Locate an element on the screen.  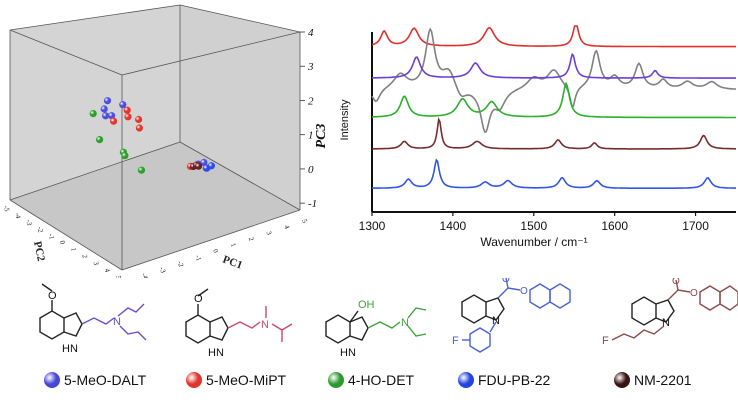
legend-label: 5-MeO-DALT is located at coordinates (105, 380).